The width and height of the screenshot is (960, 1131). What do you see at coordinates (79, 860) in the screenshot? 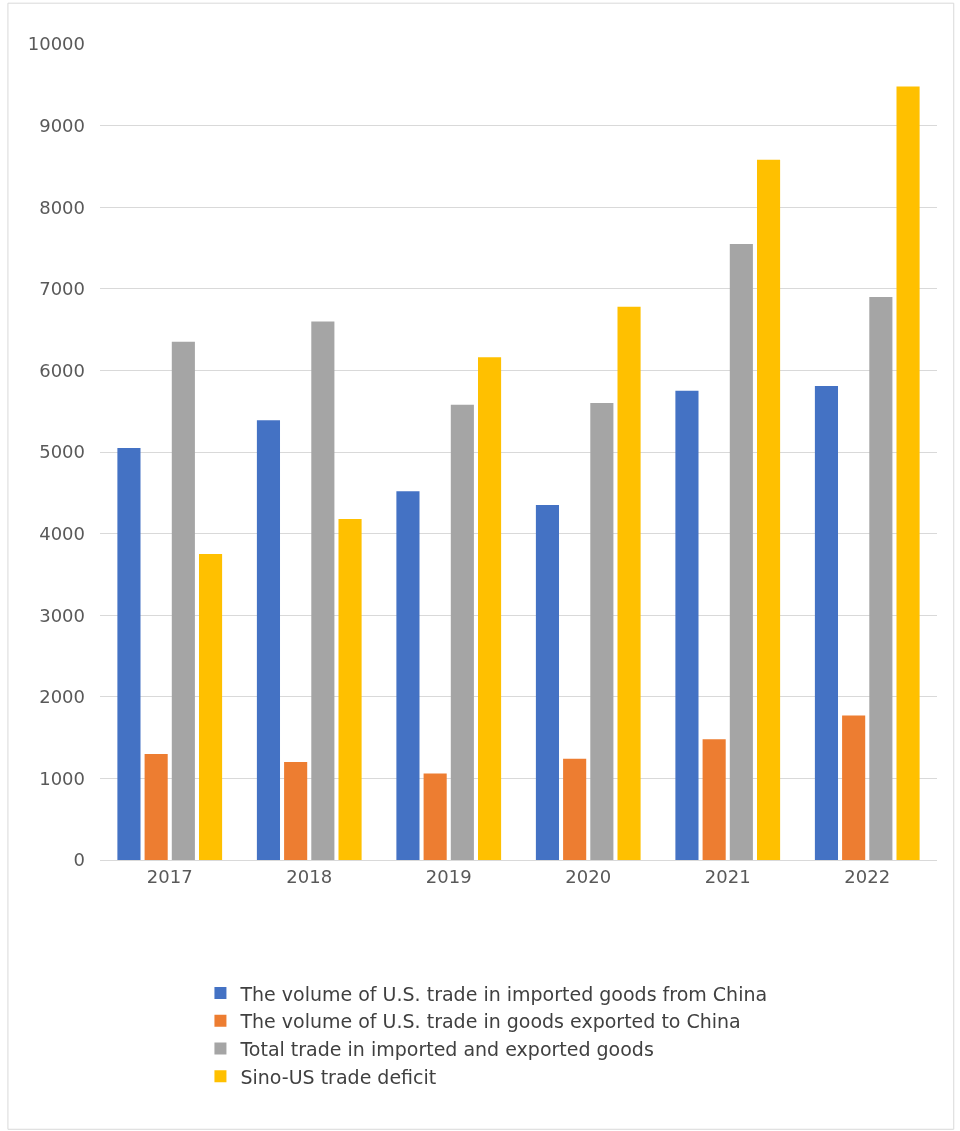
I see `y-tick-label: 0` at bounding box center [79, 860].